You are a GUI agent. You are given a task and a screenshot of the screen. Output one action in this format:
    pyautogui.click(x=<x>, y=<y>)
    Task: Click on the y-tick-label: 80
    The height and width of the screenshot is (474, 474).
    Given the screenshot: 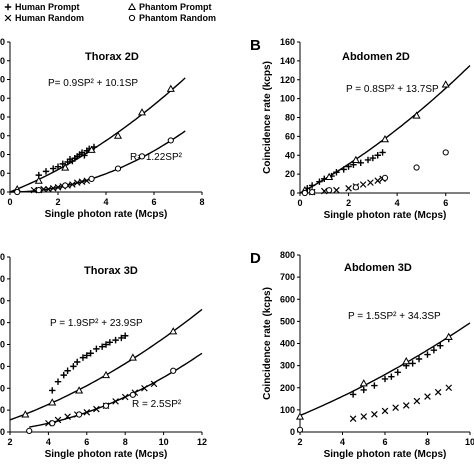 What is the action you would take?
    pyautogui.click(x=290, y=118)
    